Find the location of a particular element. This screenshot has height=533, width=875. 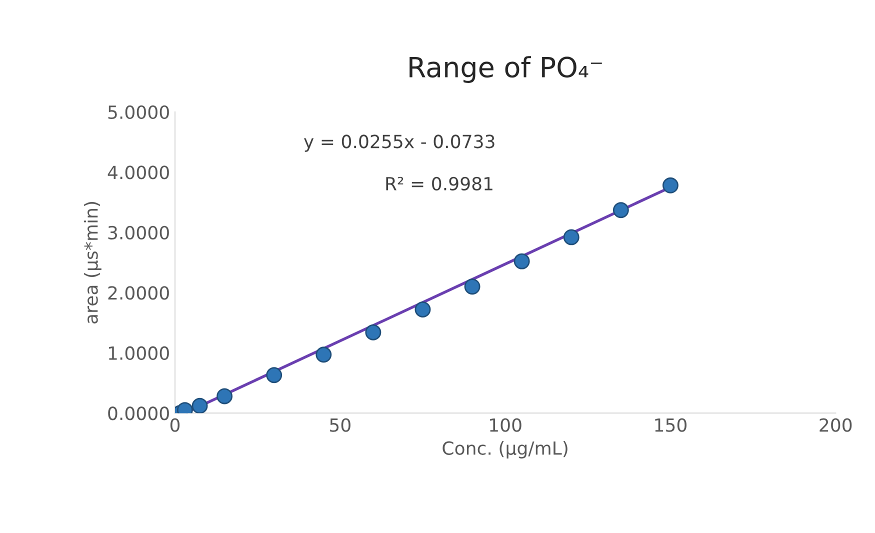

y-tick-label: 5.0000 is located at coordinates (138, 112).